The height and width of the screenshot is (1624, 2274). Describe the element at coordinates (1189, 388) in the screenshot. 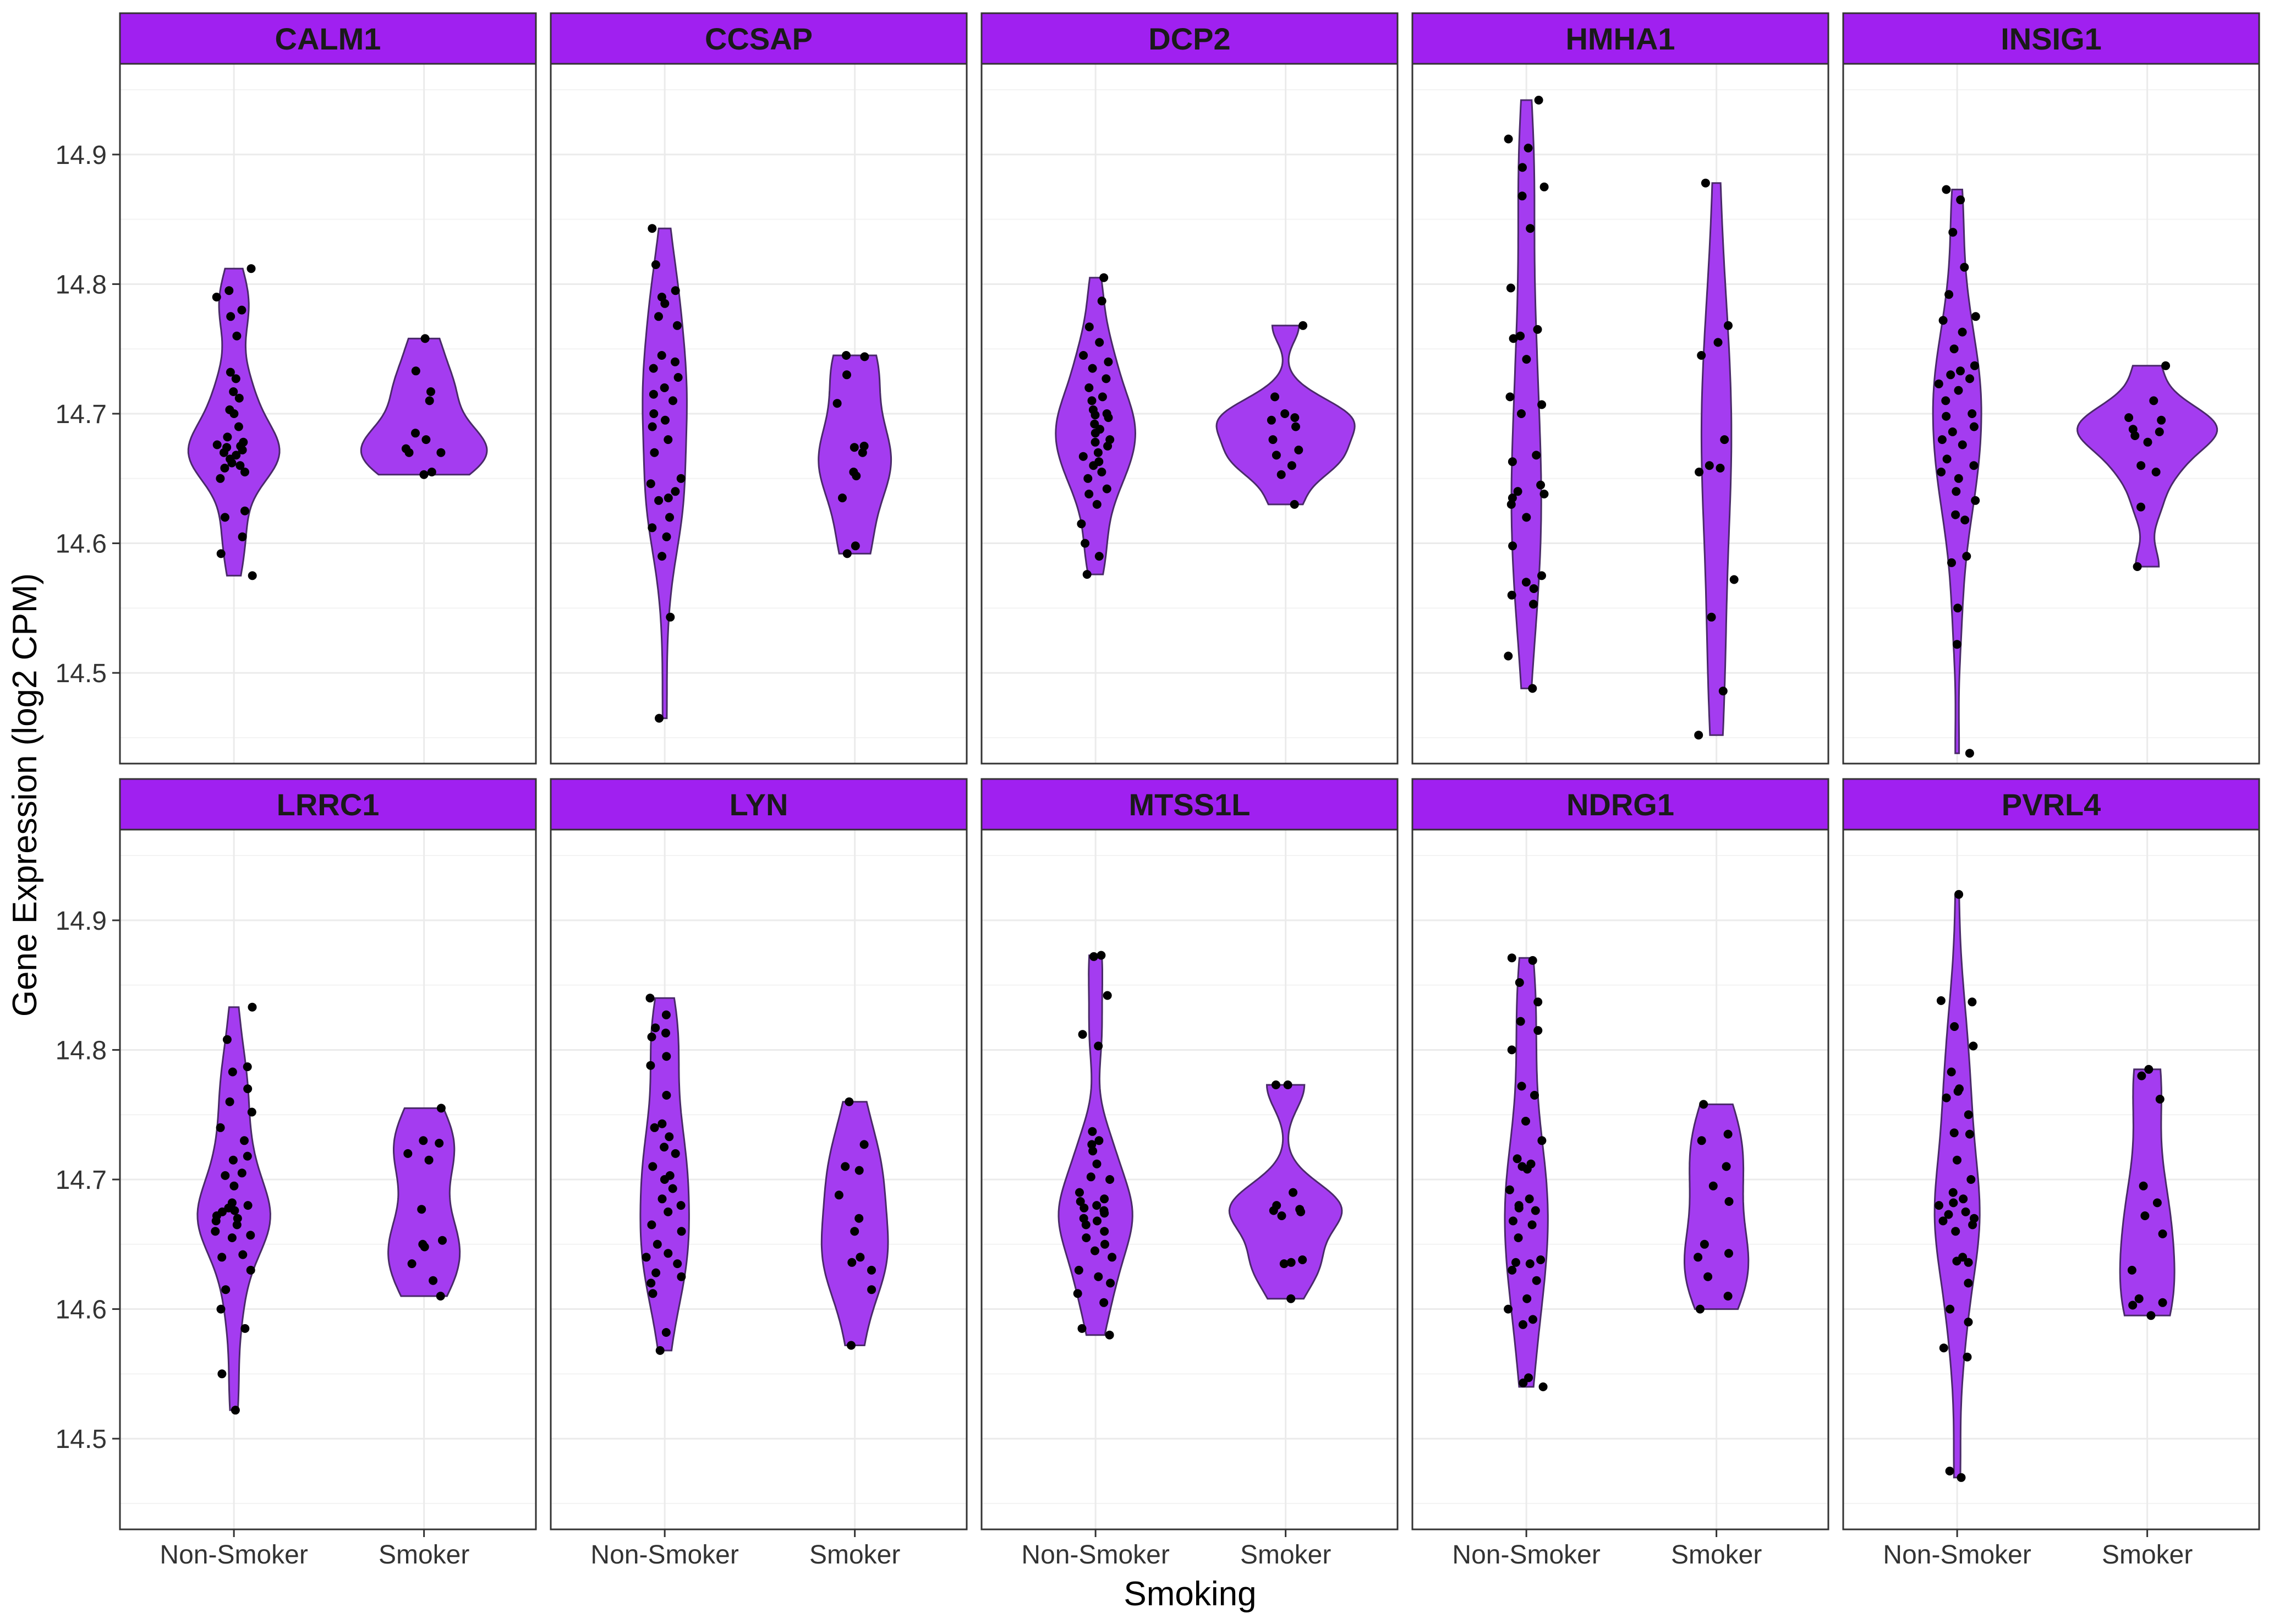

I see `facet-panel-dcp2: DCP2` at that location.